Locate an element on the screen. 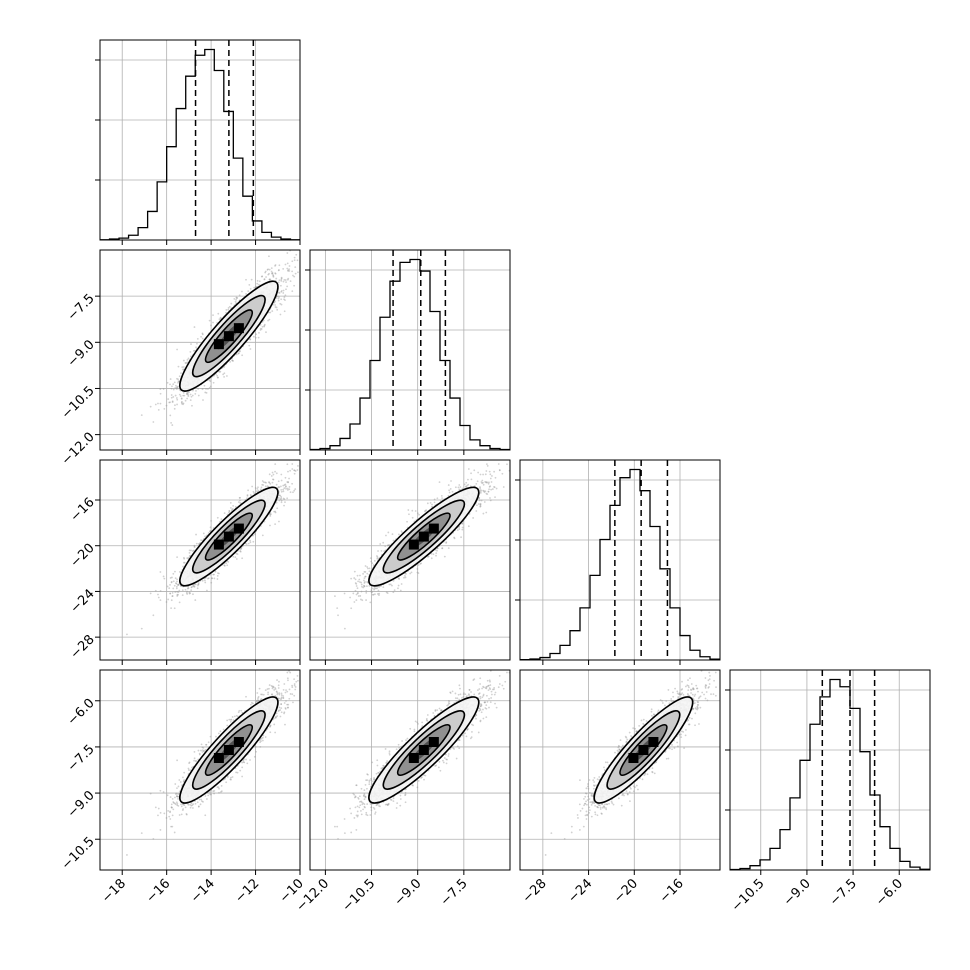 The width and height of the screenshot is (970, 970). density-peak-cell is located at coordinates (218, 344).